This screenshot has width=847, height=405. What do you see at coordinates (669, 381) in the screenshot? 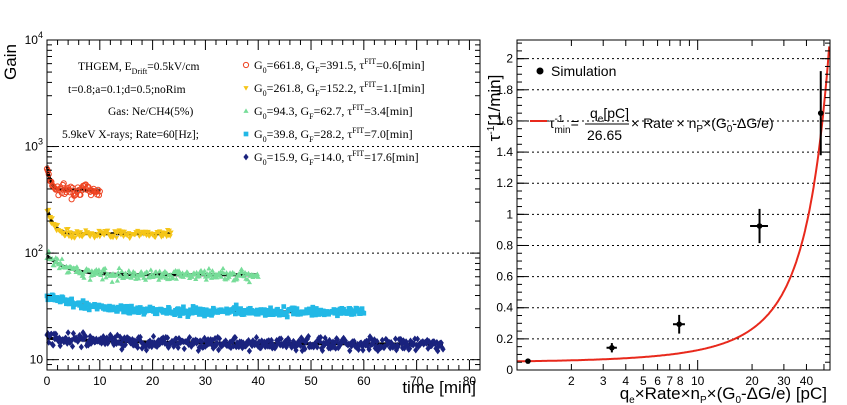
I see `right-x-tick-label: 7` at bounding box center [669, 381].